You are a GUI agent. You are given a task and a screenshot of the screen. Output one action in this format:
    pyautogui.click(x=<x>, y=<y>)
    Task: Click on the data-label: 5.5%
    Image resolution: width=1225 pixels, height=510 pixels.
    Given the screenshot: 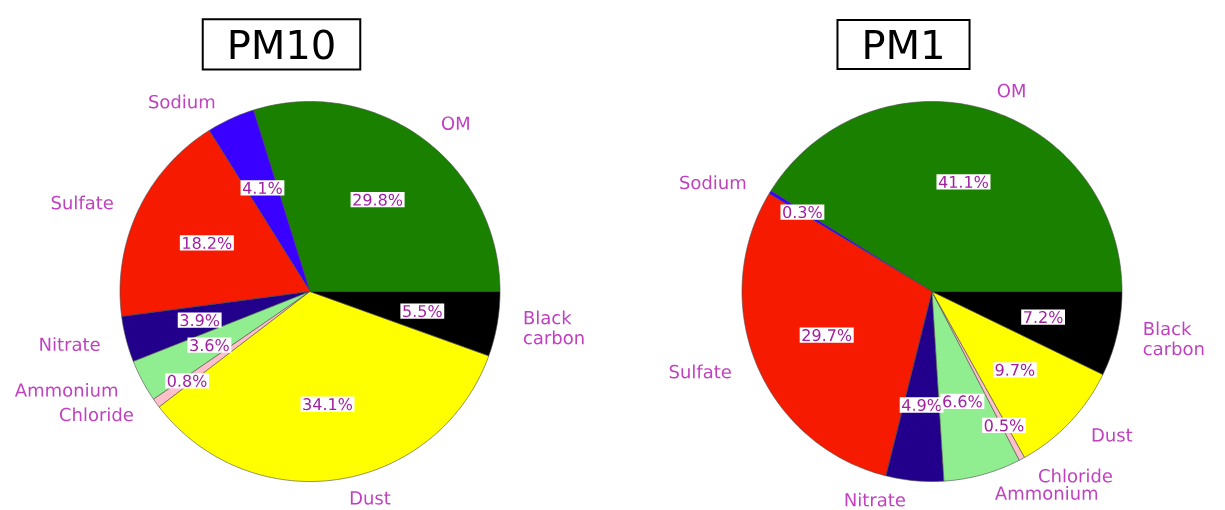 What is the action you would take?
    pyautogui.click(x=422, y=311)
    